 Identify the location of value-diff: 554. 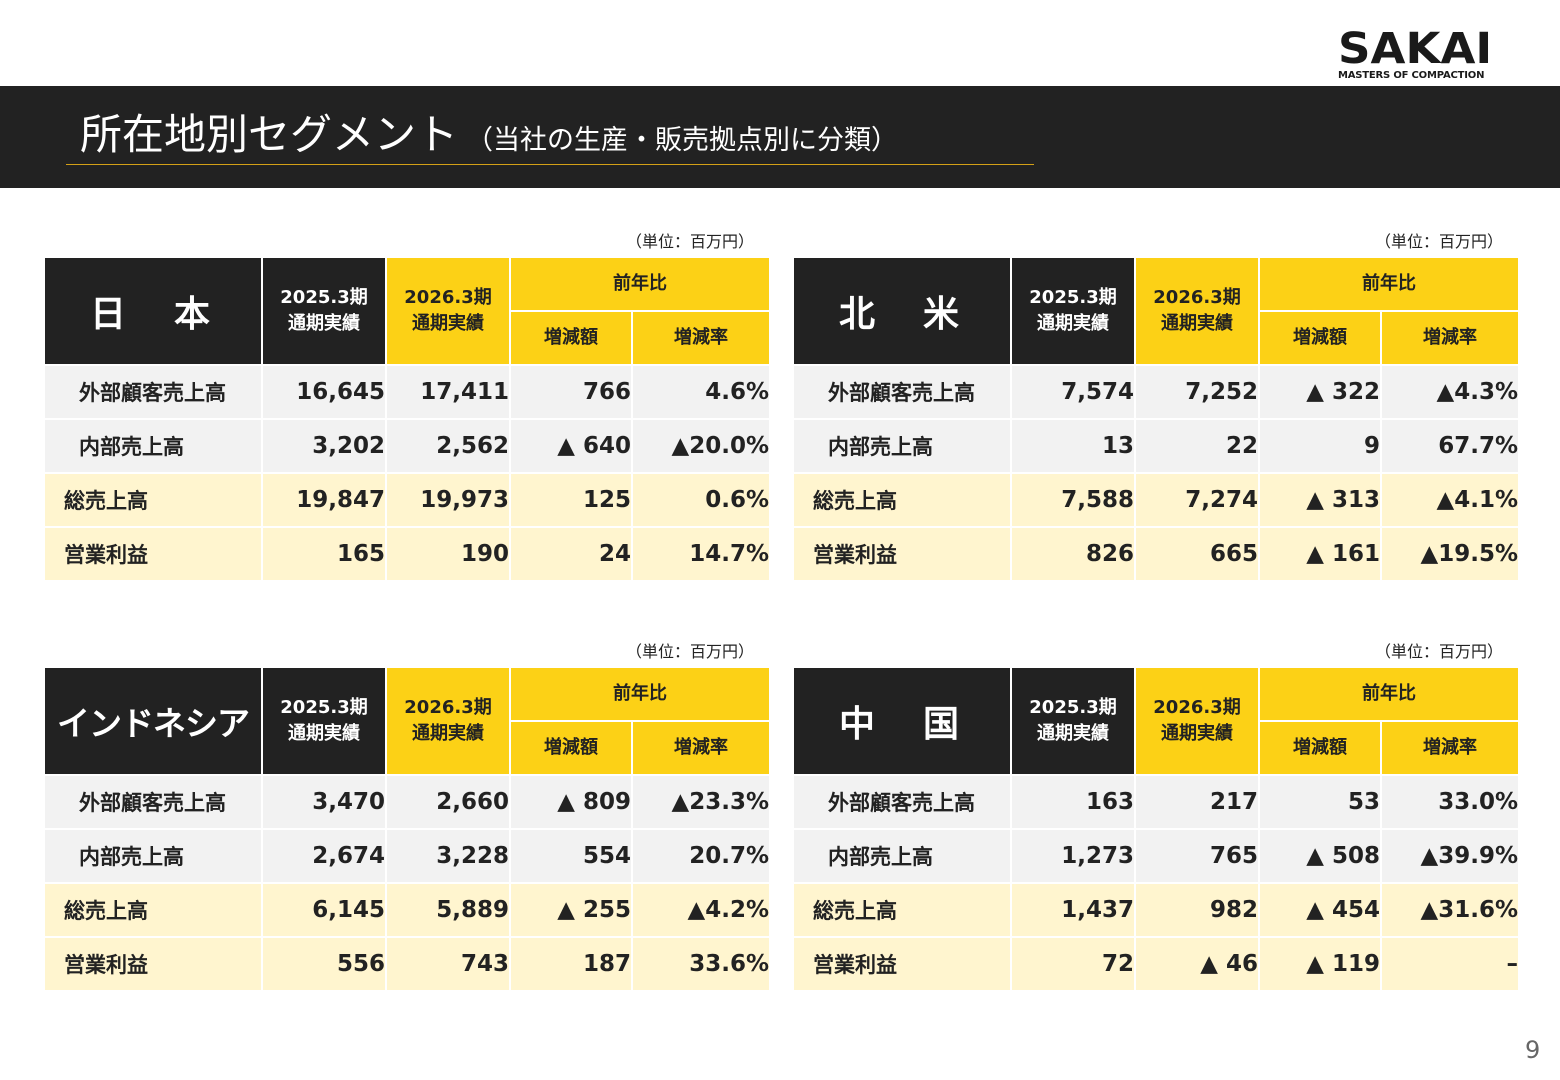
(571, 856).